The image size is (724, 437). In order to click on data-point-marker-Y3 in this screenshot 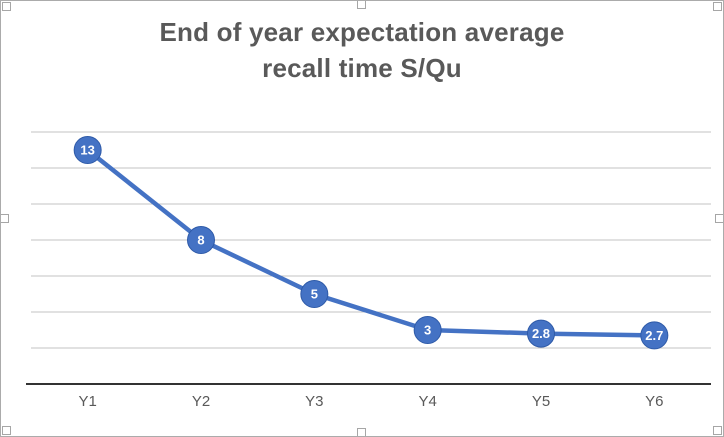, I will do `click(314, 294)`.